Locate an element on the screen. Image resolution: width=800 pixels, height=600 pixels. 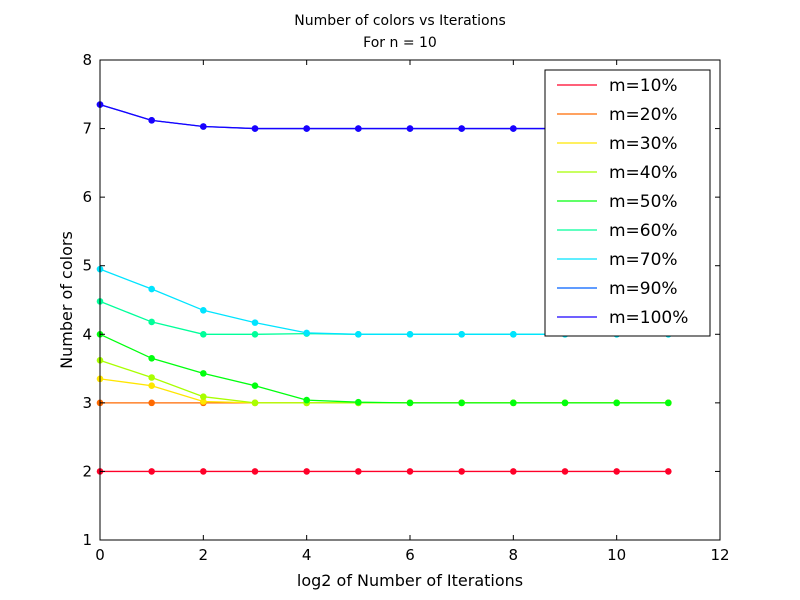
legend-entry: m=20% is located at coordinates (643, 115).